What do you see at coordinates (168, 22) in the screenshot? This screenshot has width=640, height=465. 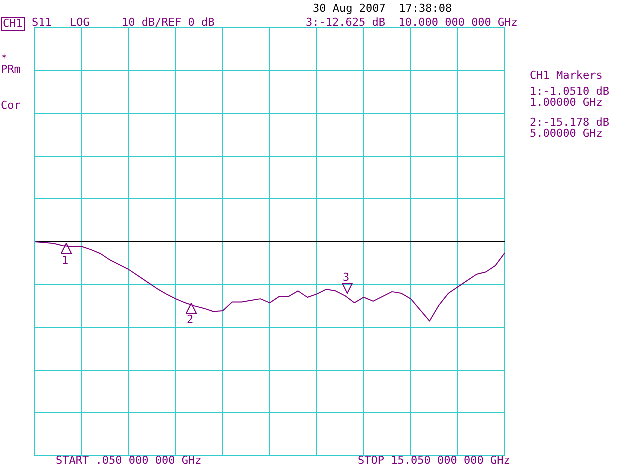 I see `text: 10 dB/REF 0 dB` at bounding box center [168, 22].